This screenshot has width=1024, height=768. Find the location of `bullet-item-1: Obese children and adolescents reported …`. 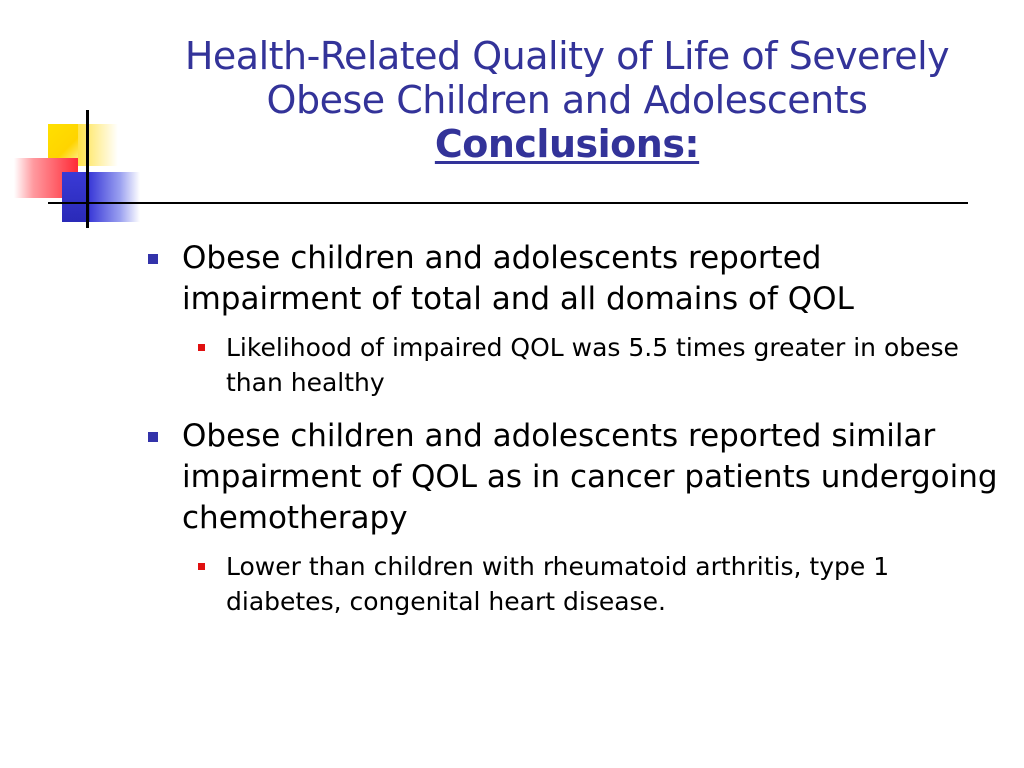

bullet-item-1: Obese children and adolescents reported … is located at coordinates (570, 279).